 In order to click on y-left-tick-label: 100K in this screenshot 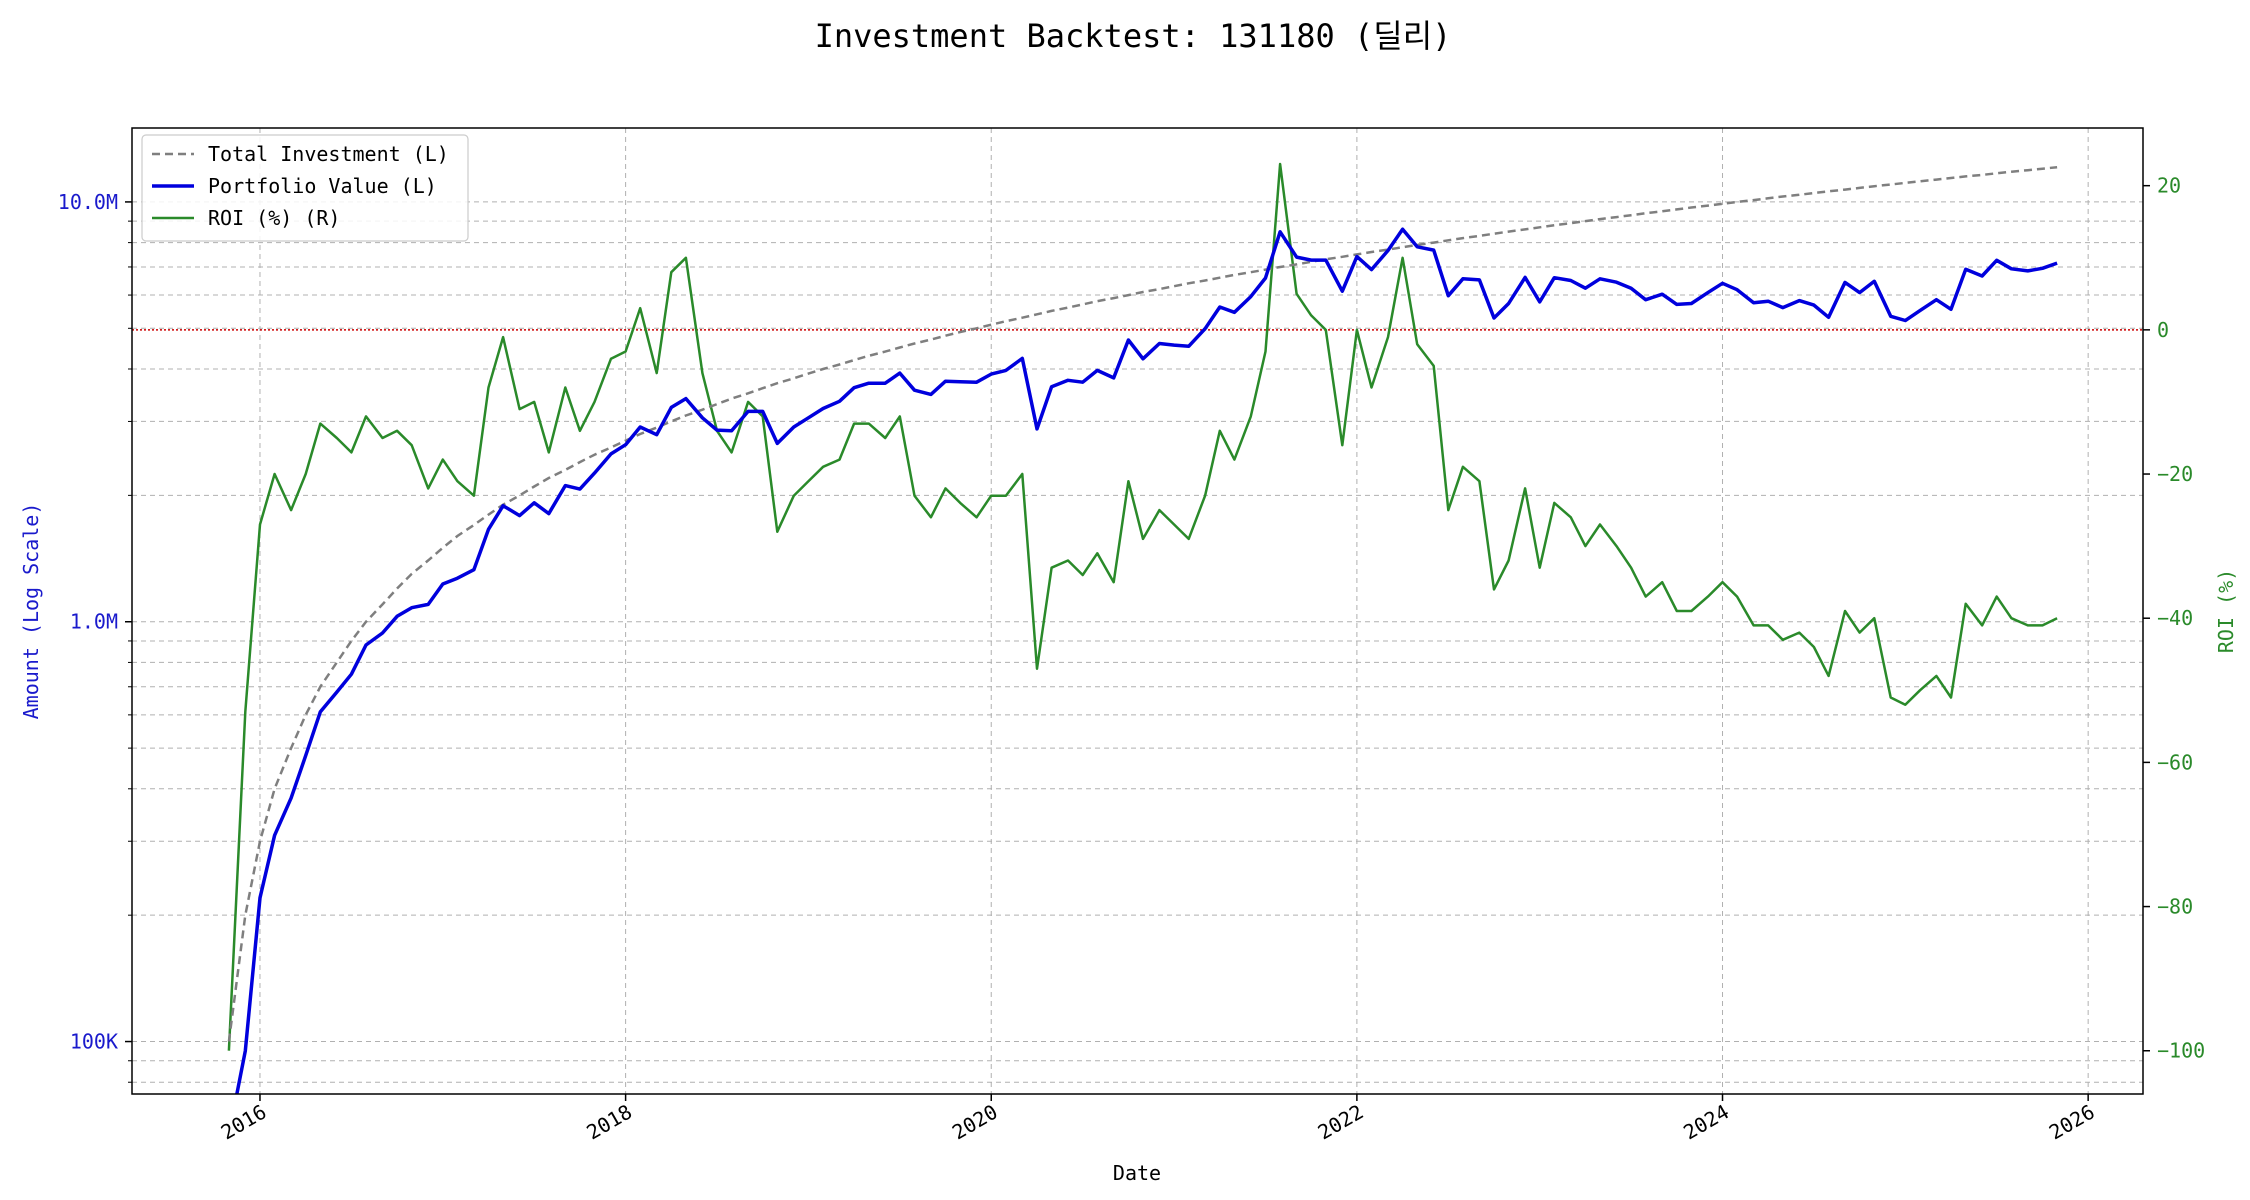, I will do `click(94, 1042)`.